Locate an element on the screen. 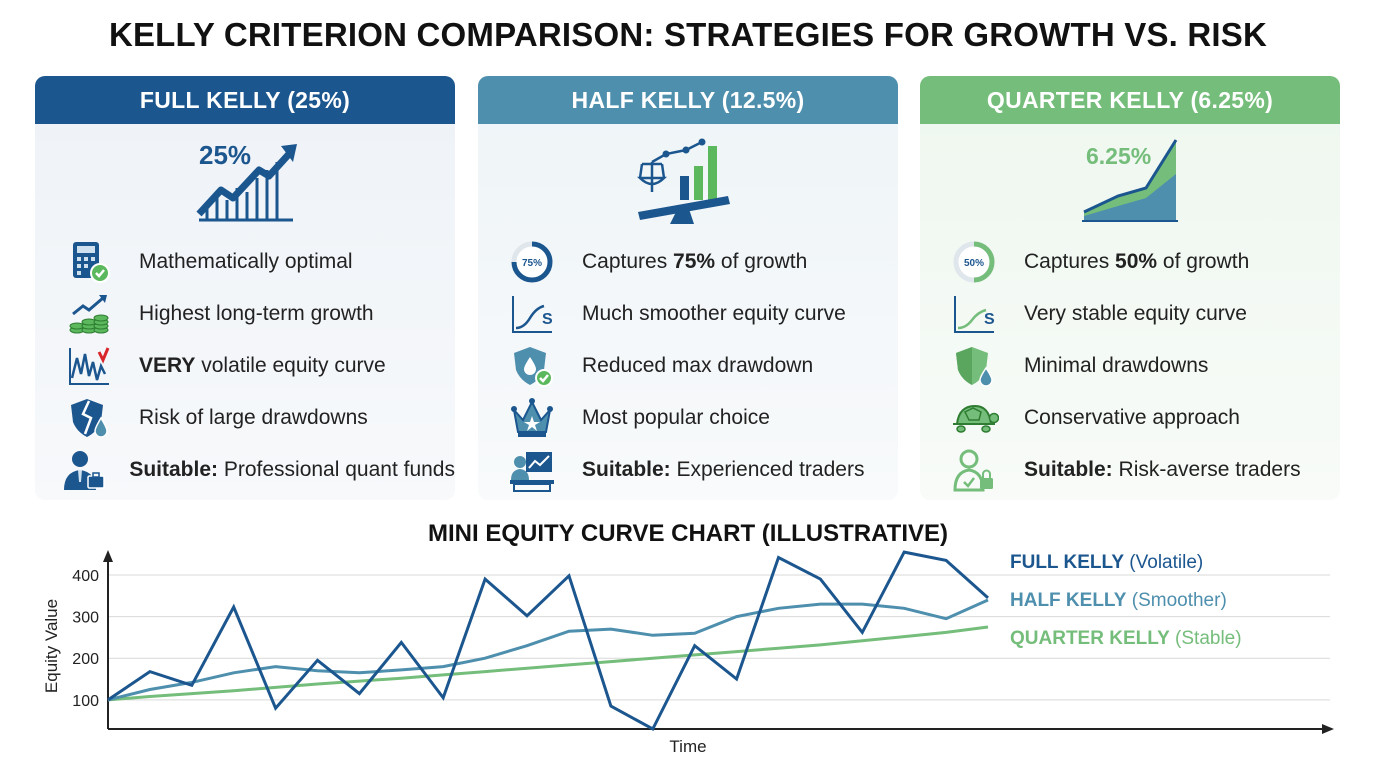 Image resolution: width=1376 pixels, height=768 pixels. list-item: S Much smoother equity curve is located at coordinates (688, 314).